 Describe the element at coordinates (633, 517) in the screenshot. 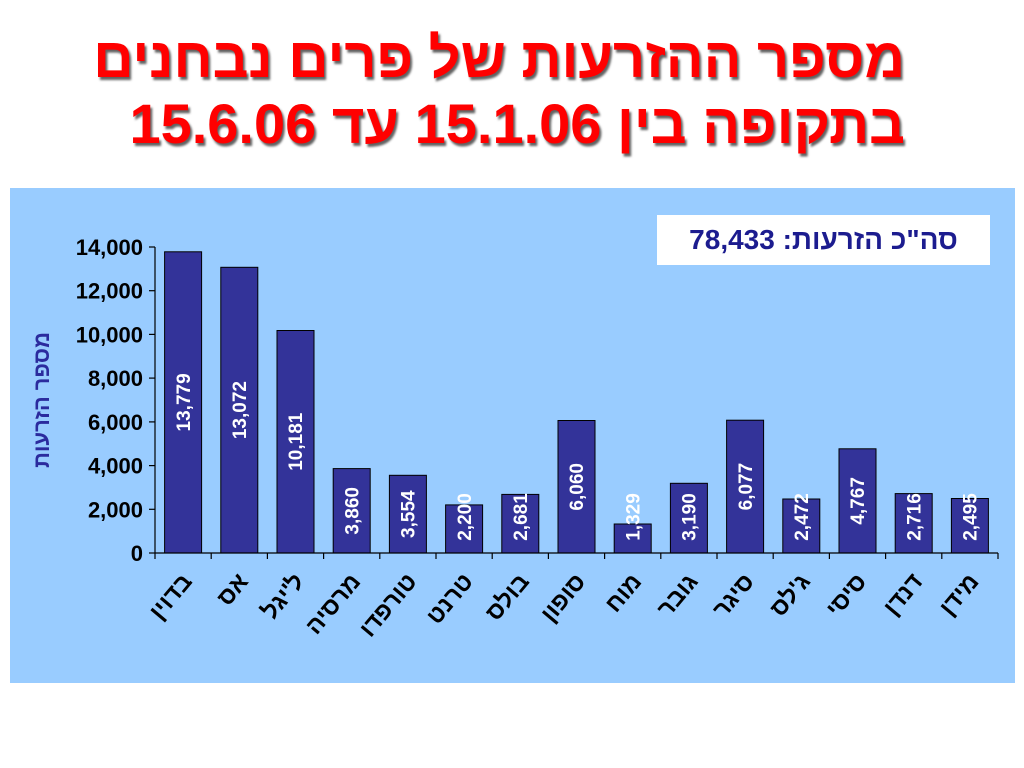

I see `bar-value-label-9: 1,329` at that location.